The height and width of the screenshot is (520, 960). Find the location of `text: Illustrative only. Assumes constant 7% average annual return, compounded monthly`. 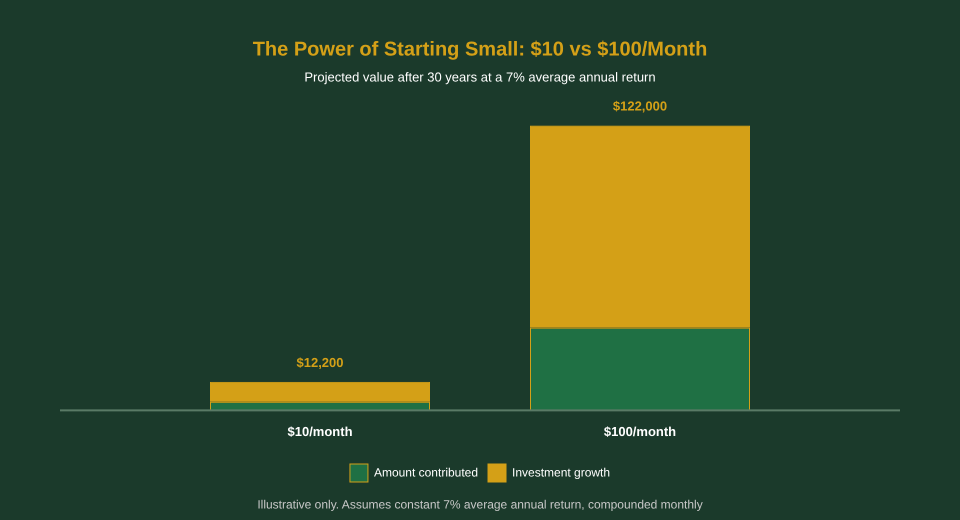

text: Illustrative only. Assumes constant 7% average annual return, compounded monthly is located at coordinates (480, 504).